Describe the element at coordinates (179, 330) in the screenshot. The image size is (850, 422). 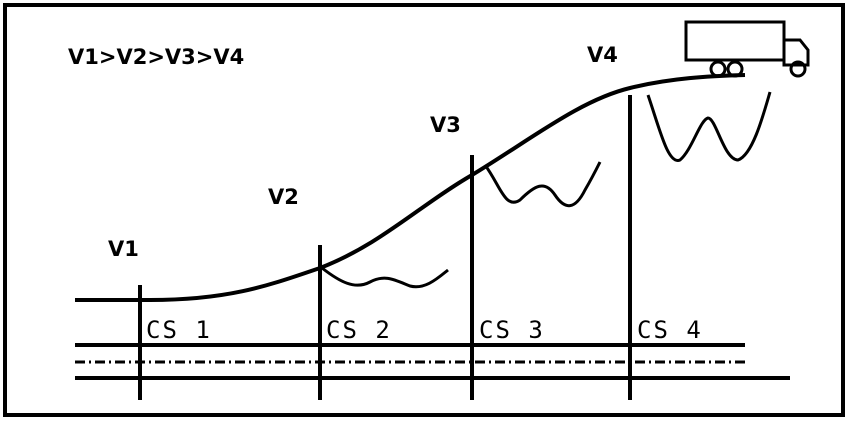
I see `section-label: CS 1` at that location.